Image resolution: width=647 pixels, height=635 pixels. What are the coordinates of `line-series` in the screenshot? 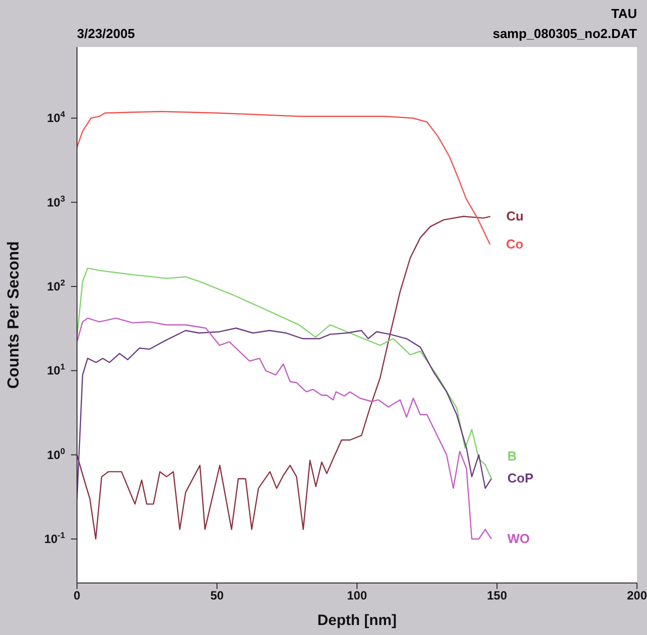 It's located at (284, 178).